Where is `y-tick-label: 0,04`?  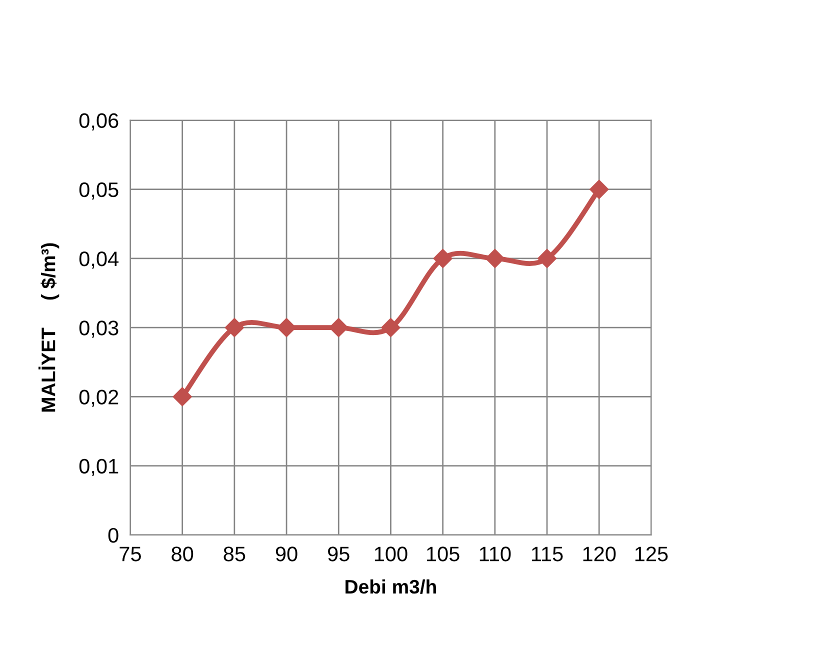
y-tick-label: 0,04 is located at coordinates (99, 260).